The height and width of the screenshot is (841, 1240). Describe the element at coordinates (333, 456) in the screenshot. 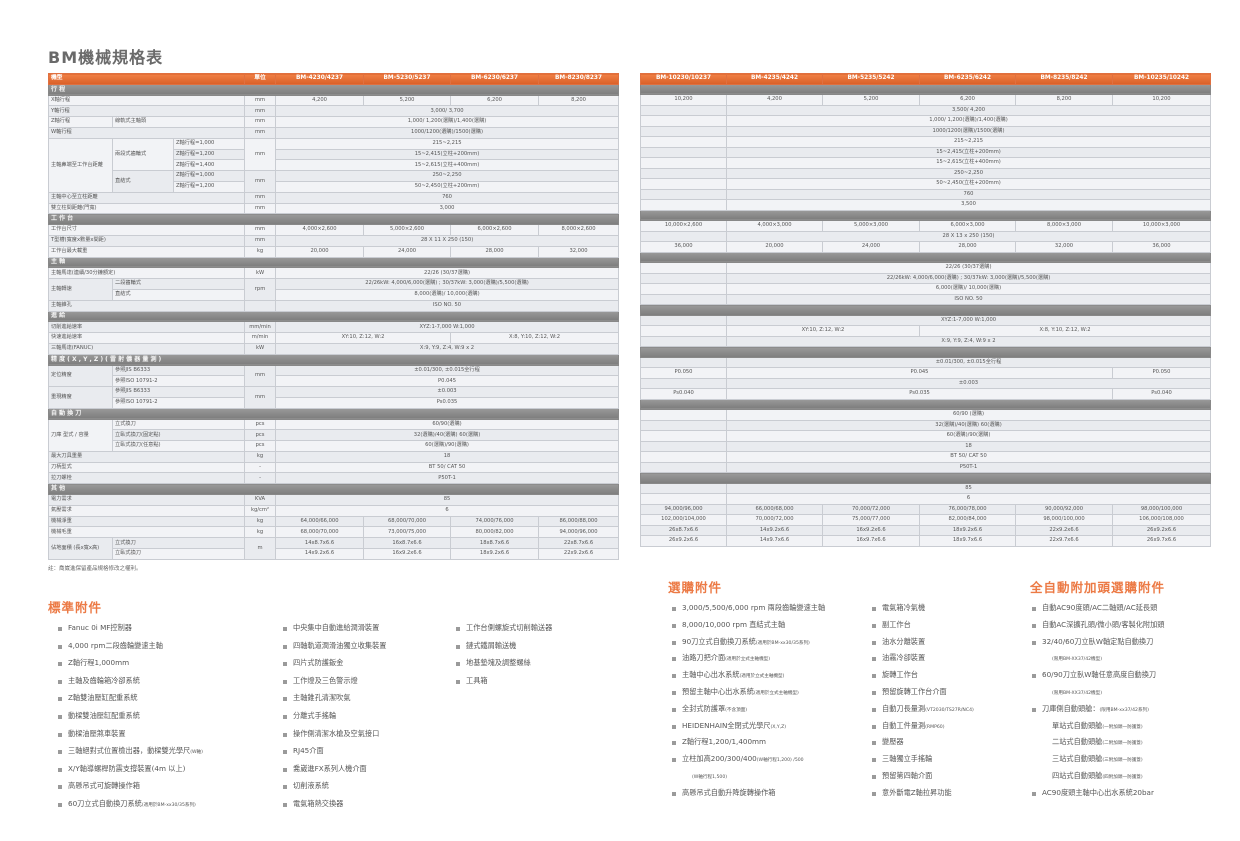

I see `spec-row: 最大刀具重量 kg 18` at that location.